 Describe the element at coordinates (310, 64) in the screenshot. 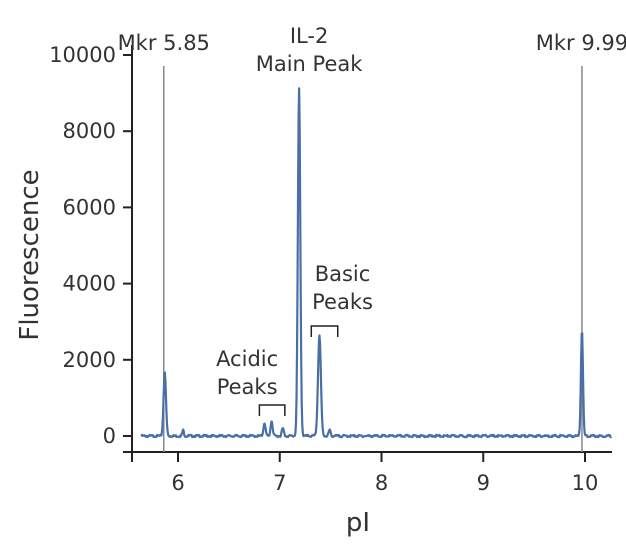

I see `annotation-label: Main Peak` at that location.